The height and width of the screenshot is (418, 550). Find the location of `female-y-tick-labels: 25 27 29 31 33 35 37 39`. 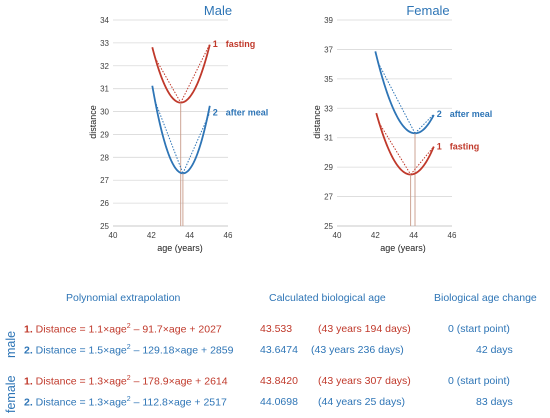

female-y-tick-labels: 25 27 29 31 33 35 37 39 is located at coordinates (328, 123).